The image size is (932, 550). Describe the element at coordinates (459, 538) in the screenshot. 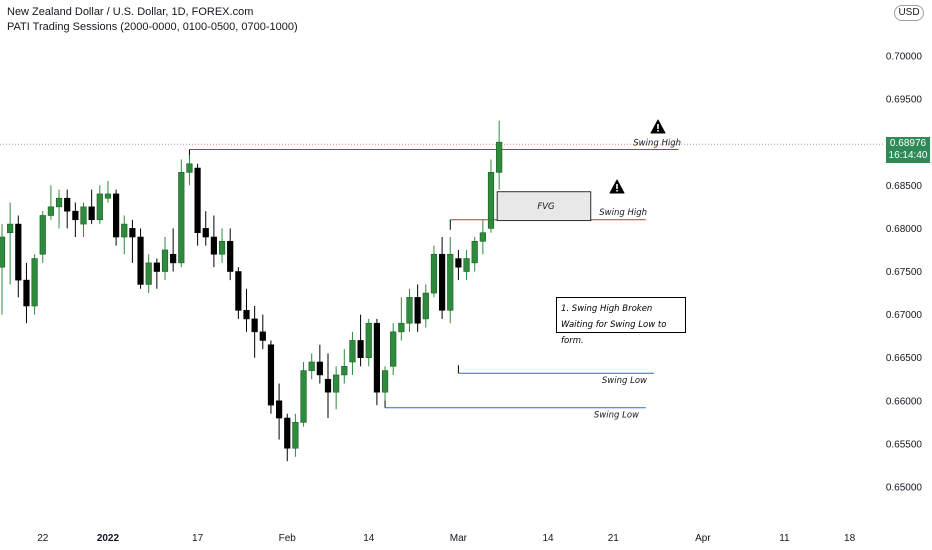

I see `x-tick-label: Mar` at that location.